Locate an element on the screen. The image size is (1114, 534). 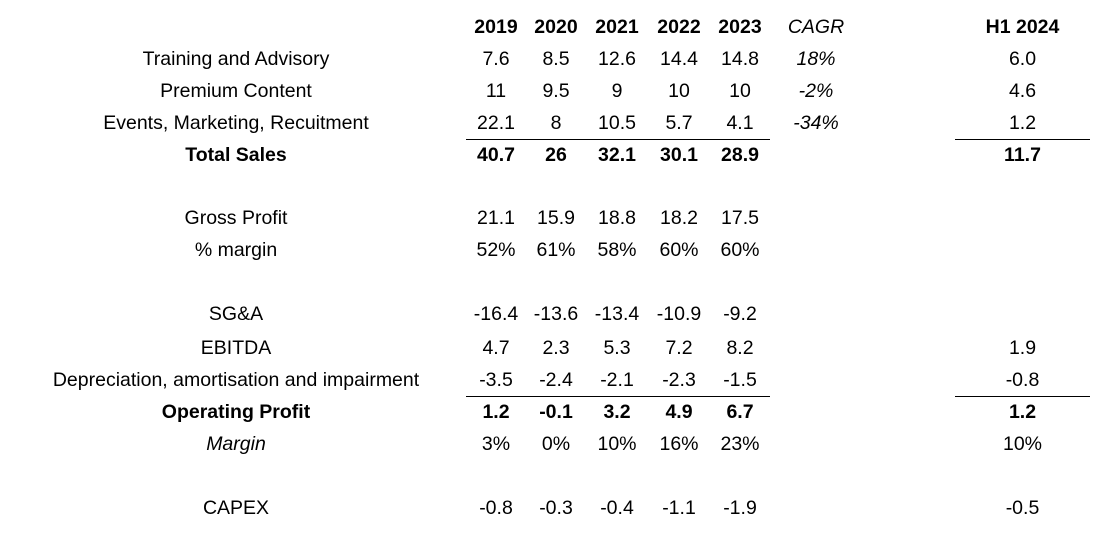
value-2020: 2.3 is located at coordinates (556, 348).